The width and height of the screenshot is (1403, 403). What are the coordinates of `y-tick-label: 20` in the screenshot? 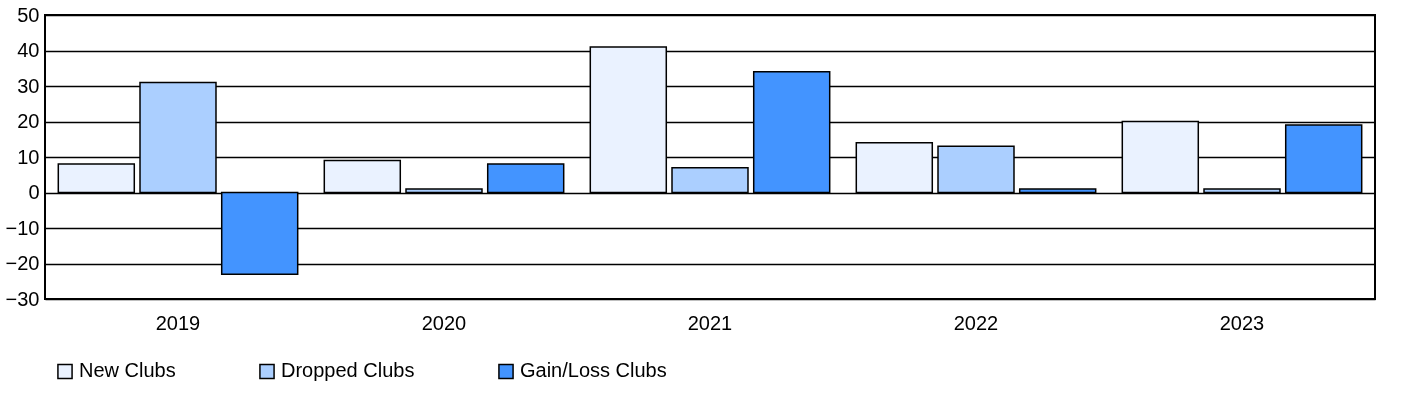 It's located at (28, 121).